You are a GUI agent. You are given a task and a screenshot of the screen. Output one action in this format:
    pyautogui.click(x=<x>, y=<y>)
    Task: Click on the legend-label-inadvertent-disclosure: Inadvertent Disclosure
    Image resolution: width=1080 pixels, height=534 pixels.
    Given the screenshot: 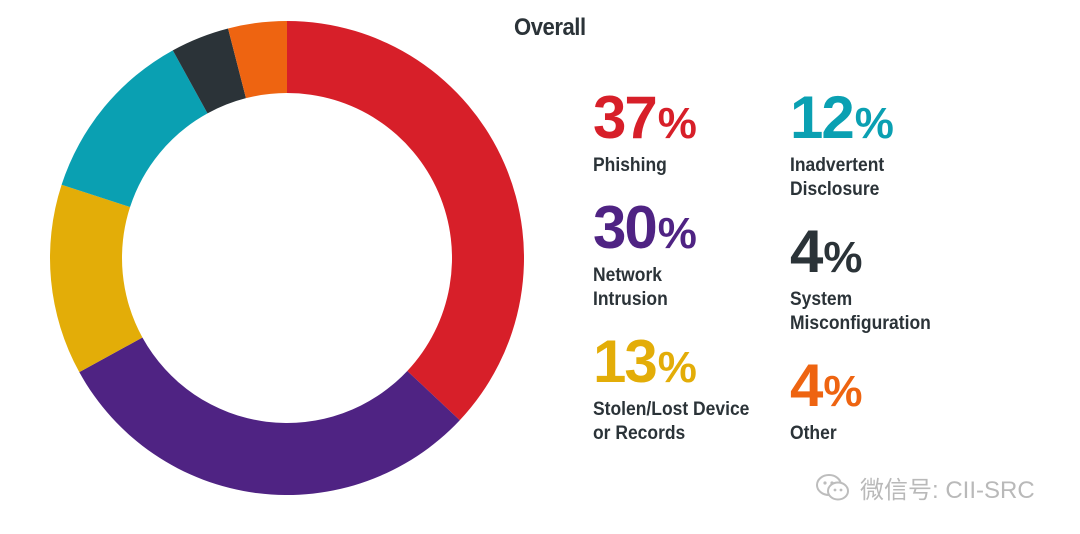 What is the action you would take?
    pyautogui.click(x=837, y=177)
    